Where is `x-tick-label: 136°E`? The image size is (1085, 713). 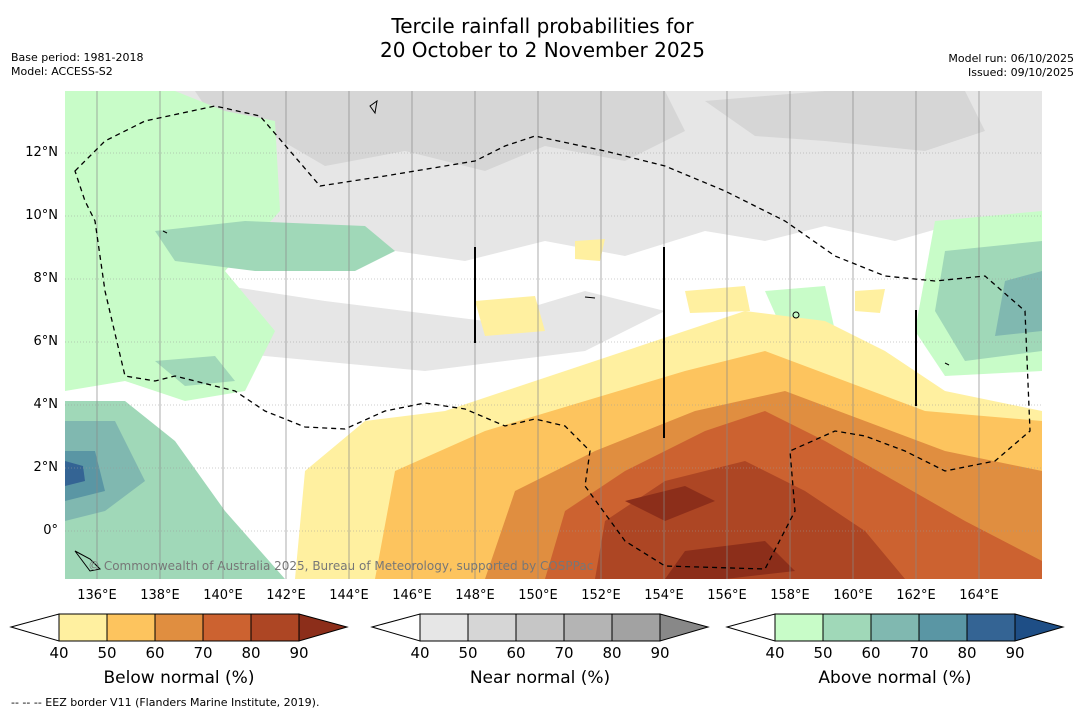 x-tick-label: 136°E is located at coordinates (97, 595).